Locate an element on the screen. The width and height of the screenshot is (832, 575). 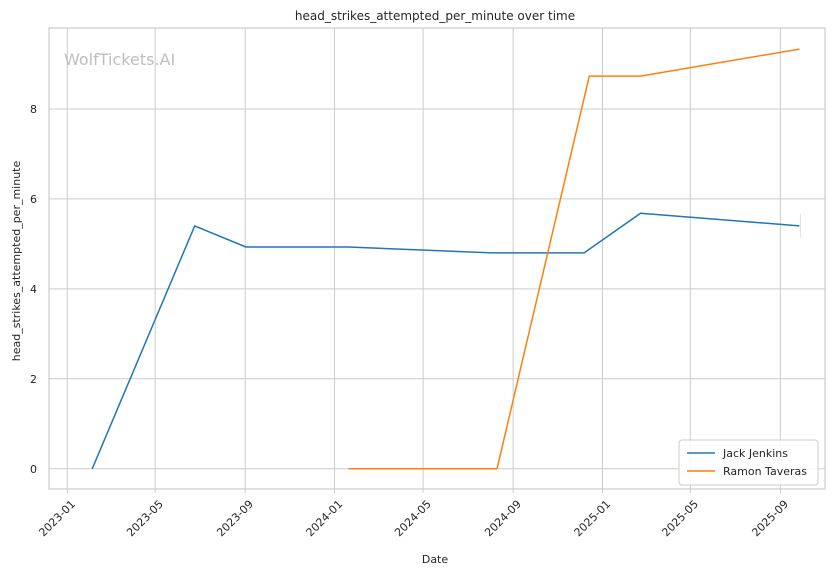
y-tick-label: 2 is located at coordinates (33, 379).